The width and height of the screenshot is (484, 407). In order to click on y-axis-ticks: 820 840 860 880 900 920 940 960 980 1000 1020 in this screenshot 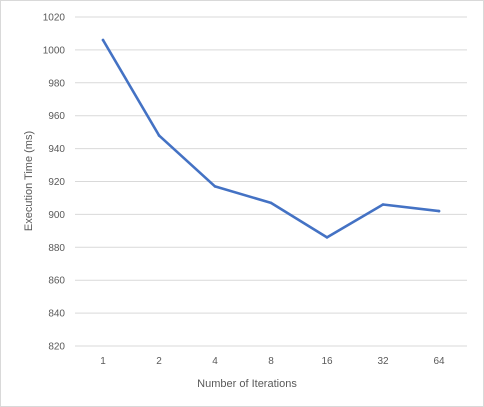, I will do `click(54, 183)`.